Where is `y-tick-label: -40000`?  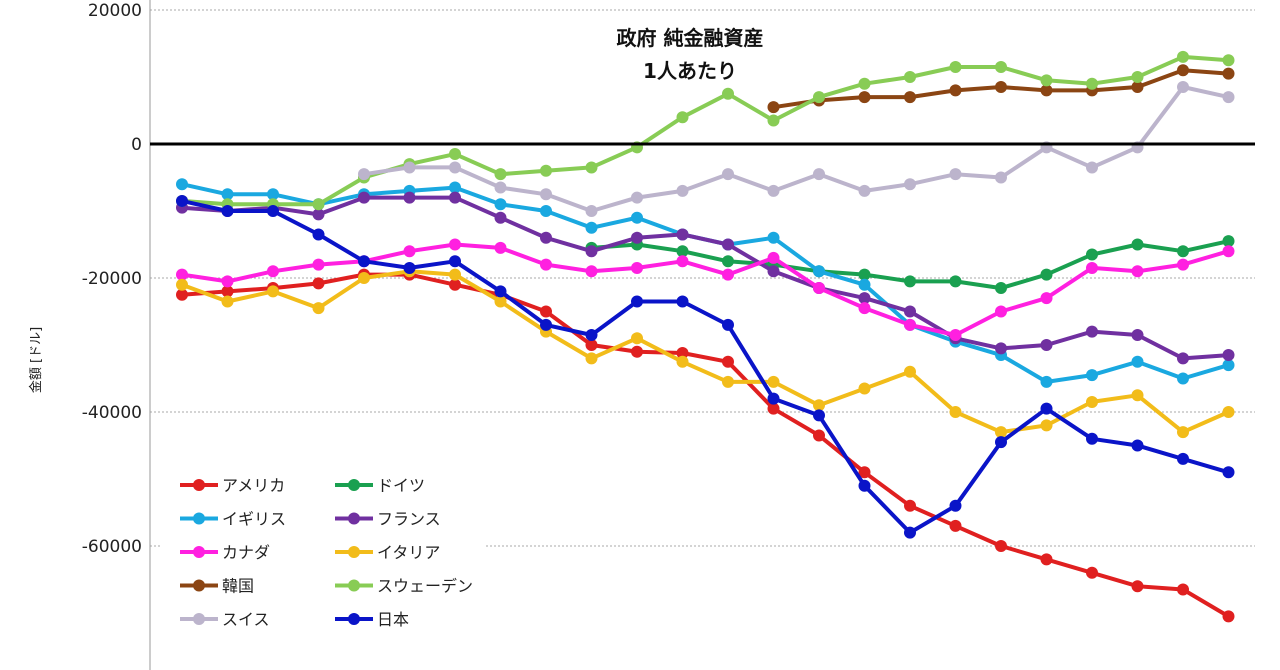
y-tick-label: -40000 is located at coordinates (112, 413).